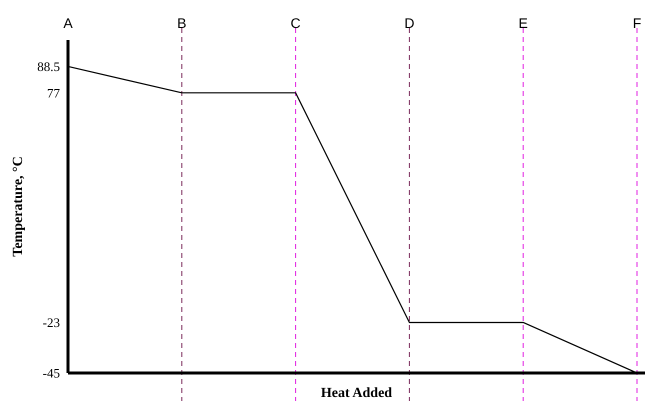  What do you see at coordinates (68, 23) in the screenshot?
I see `x-tick-label: A` at bounding box center [68, 23].